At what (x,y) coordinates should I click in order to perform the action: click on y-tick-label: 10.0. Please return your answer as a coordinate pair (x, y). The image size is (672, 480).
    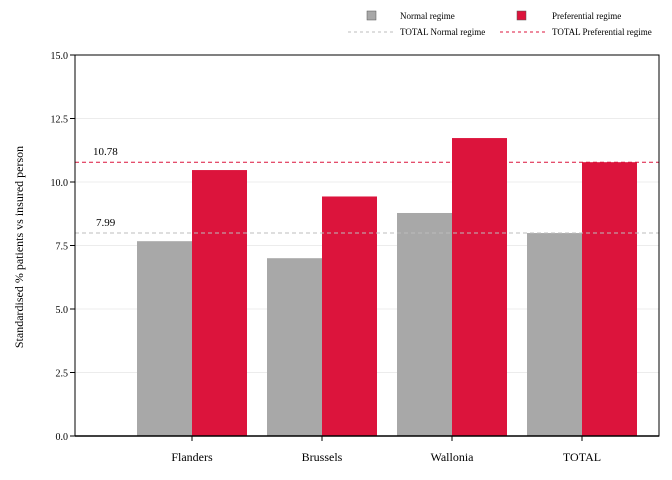
    Looking at the image, I should click on (60, 183).